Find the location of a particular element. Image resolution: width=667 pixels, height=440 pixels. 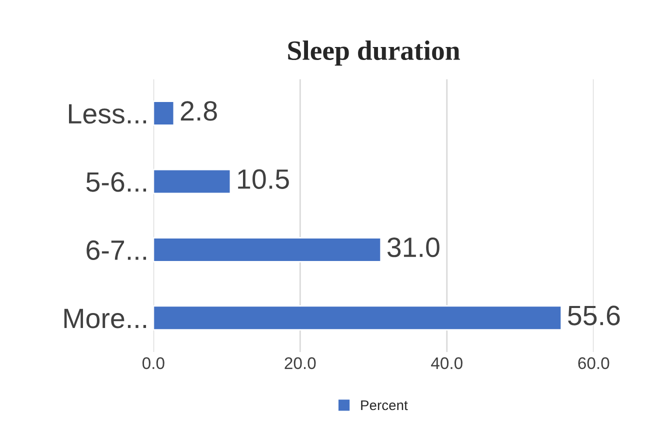

text: 55.6 is located at coordinates (594, 316).